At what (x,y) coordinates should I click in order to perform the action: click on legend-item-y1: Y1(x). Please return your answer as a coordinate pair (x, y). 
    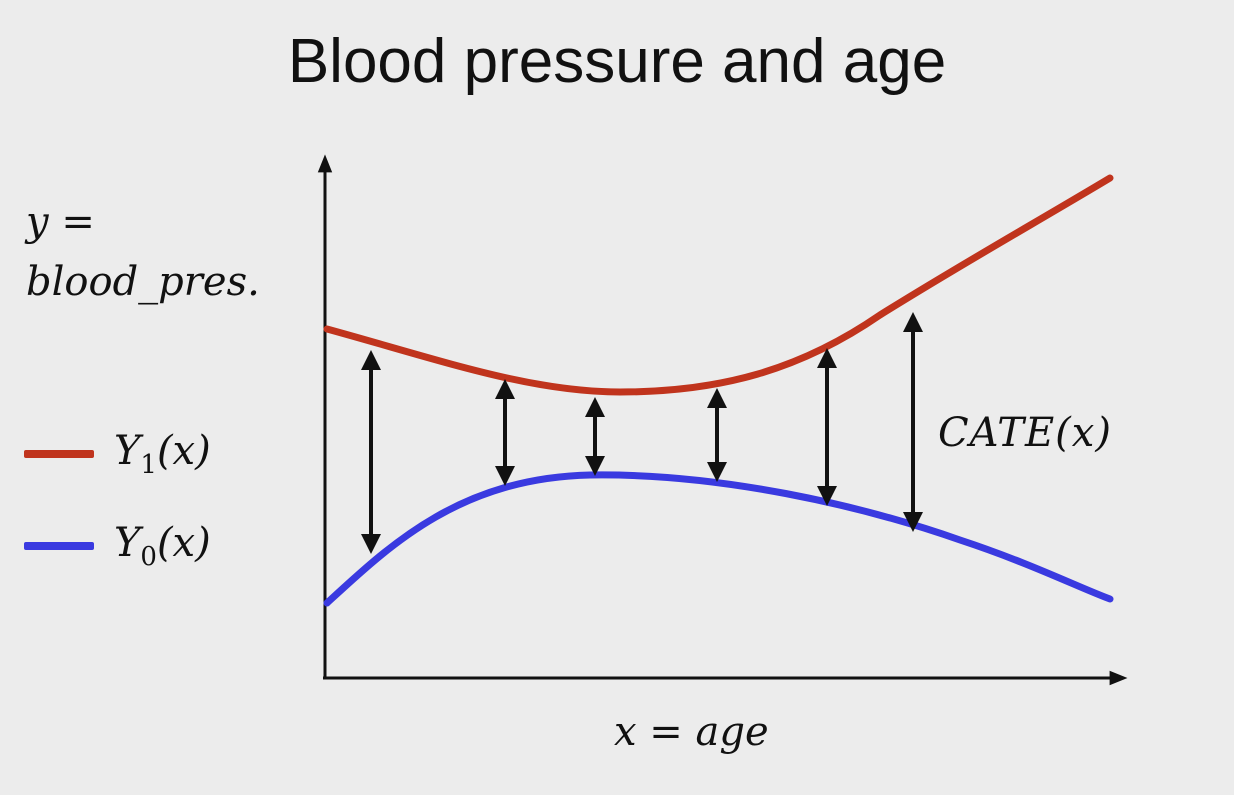
    Looking at the image, I should click on (117, 454).